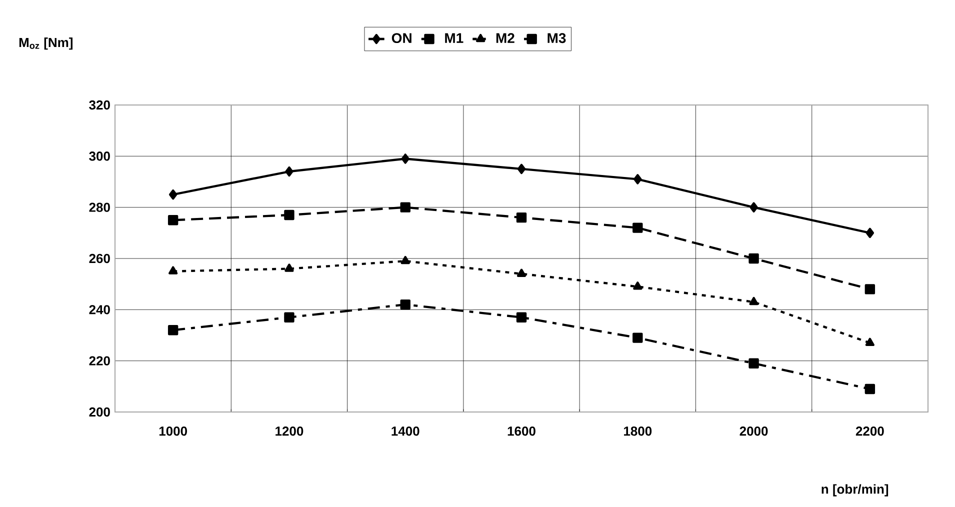 This screenshot has width=955, height=507. I want to click on legend-label: M3, so click(557, 38).